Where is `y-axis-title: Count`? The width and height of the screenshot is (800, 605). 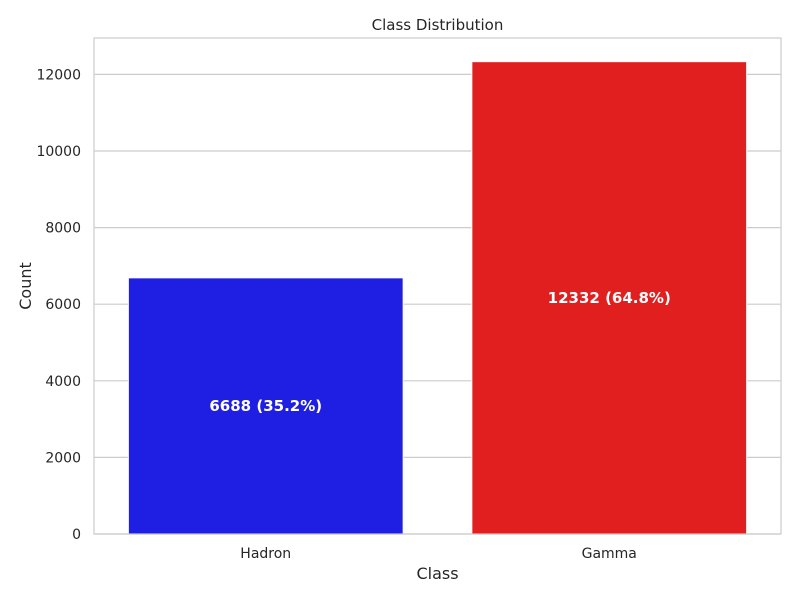
y-axis-title: Count is located at coordinates (25, 286).